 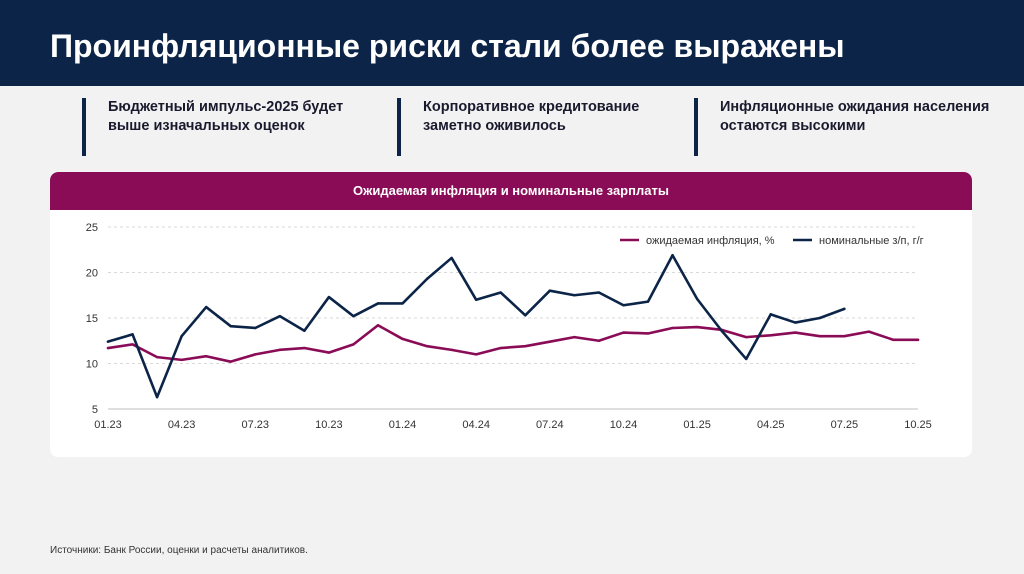 I want to click on x-tick-label: 07.23, so click(x=256, y=425).